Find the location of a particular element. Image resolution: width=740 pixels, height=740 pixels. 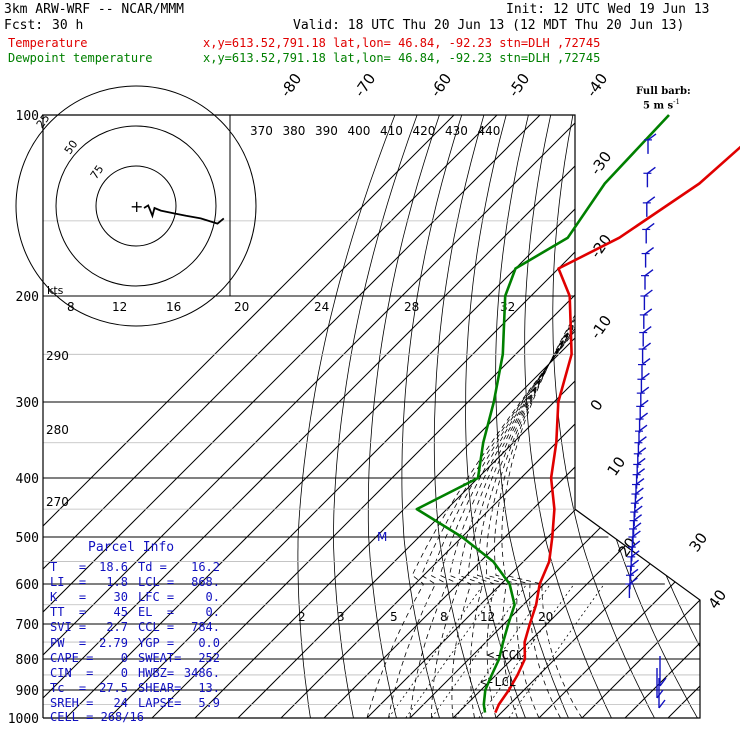

hodo-ring is located at coordinates (136, 206).